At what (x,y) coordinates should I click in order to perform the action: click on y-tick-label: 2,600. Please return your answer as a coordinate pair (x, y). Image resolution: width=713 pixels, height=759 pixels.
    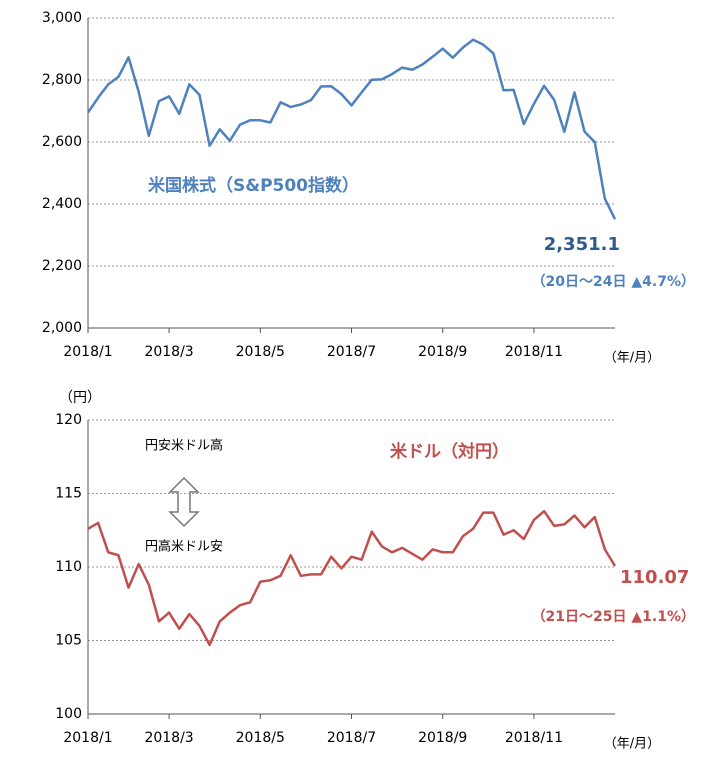
    Looking at the image, I should click on (62, 142).